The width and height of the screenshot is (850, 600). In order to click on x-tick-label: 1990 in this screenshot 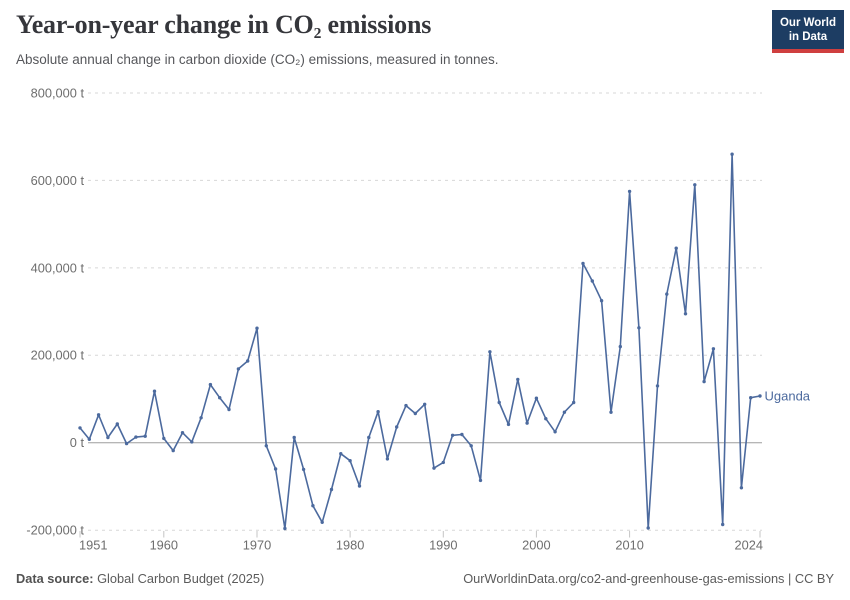, I will do `click(443, 545)`.